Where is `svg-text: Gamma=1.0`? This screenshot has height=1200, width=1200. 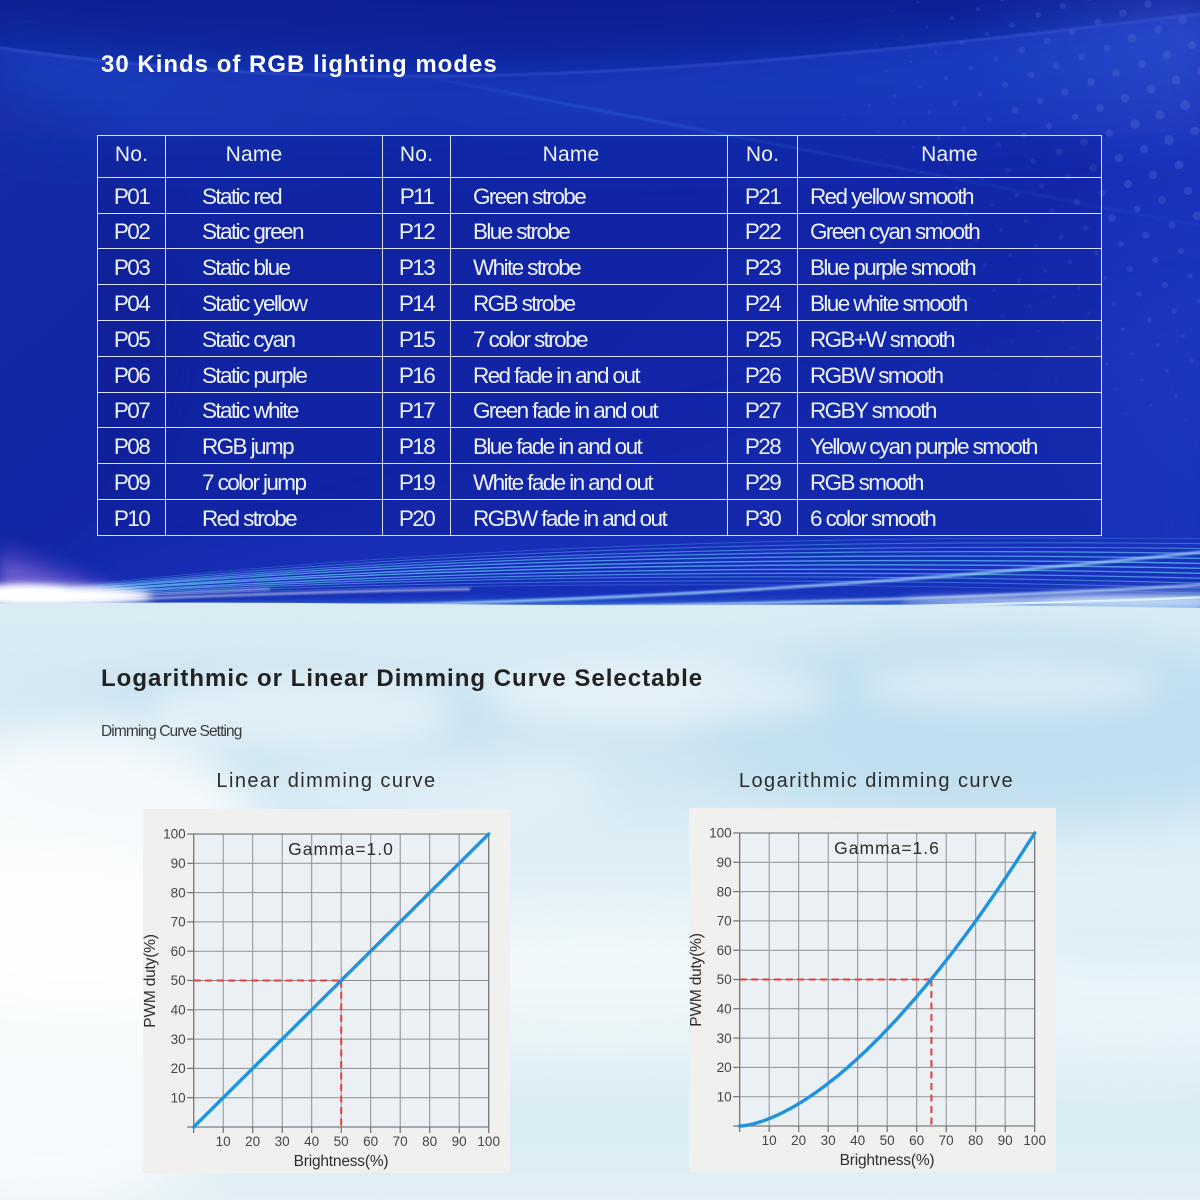
svg-text: Gamma=1.0 is located at coordinates (341, 849).